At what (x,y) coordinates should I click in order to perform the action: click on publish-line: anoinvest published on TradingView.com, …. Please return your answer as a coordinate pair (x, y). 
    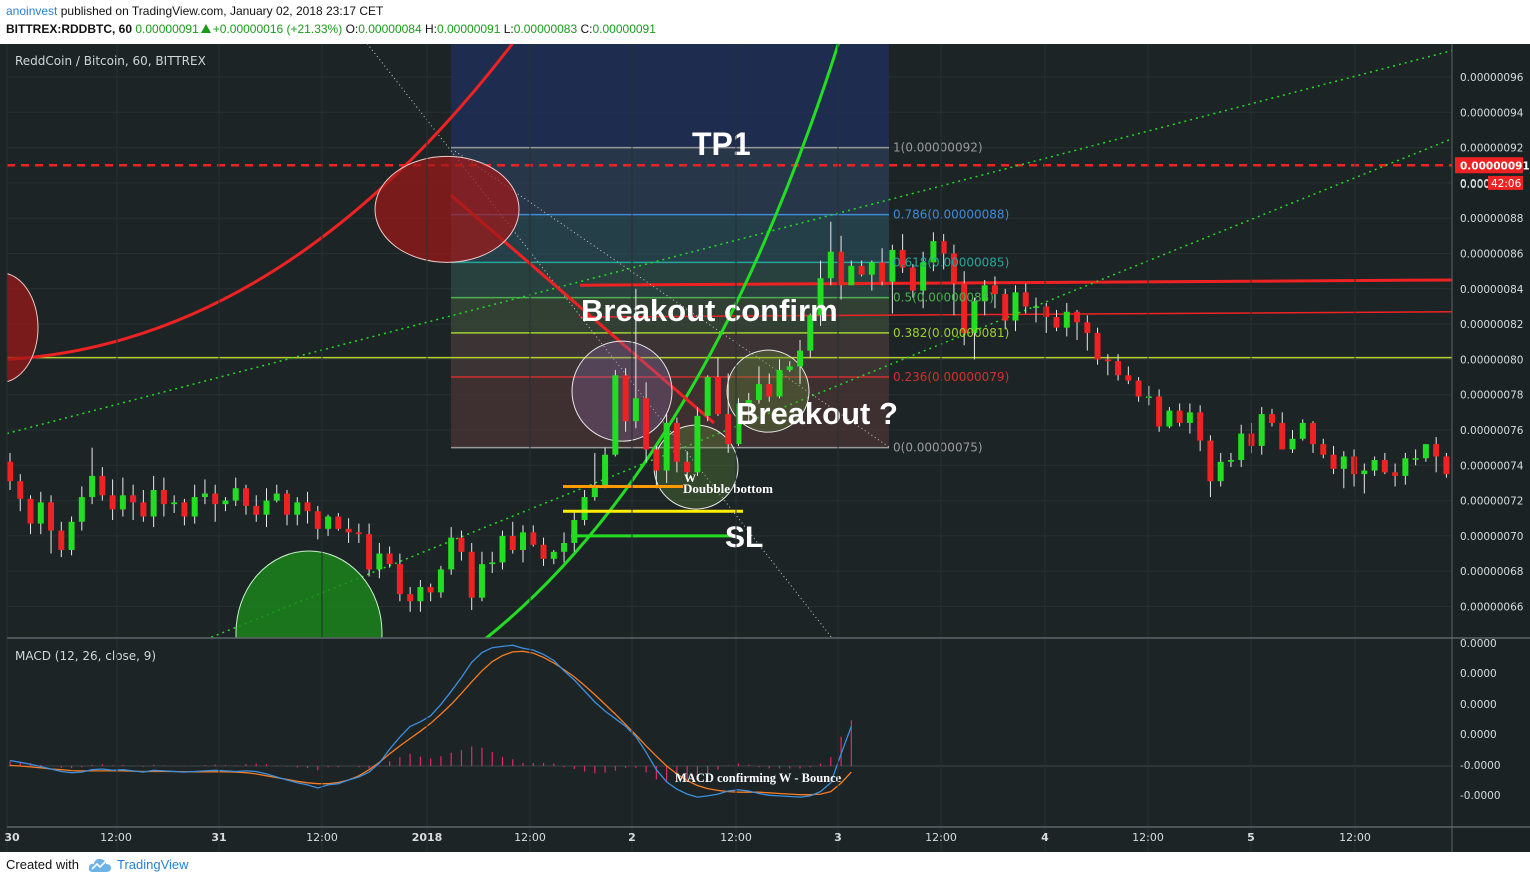
    Looking at the image, I should click on (194, 11).